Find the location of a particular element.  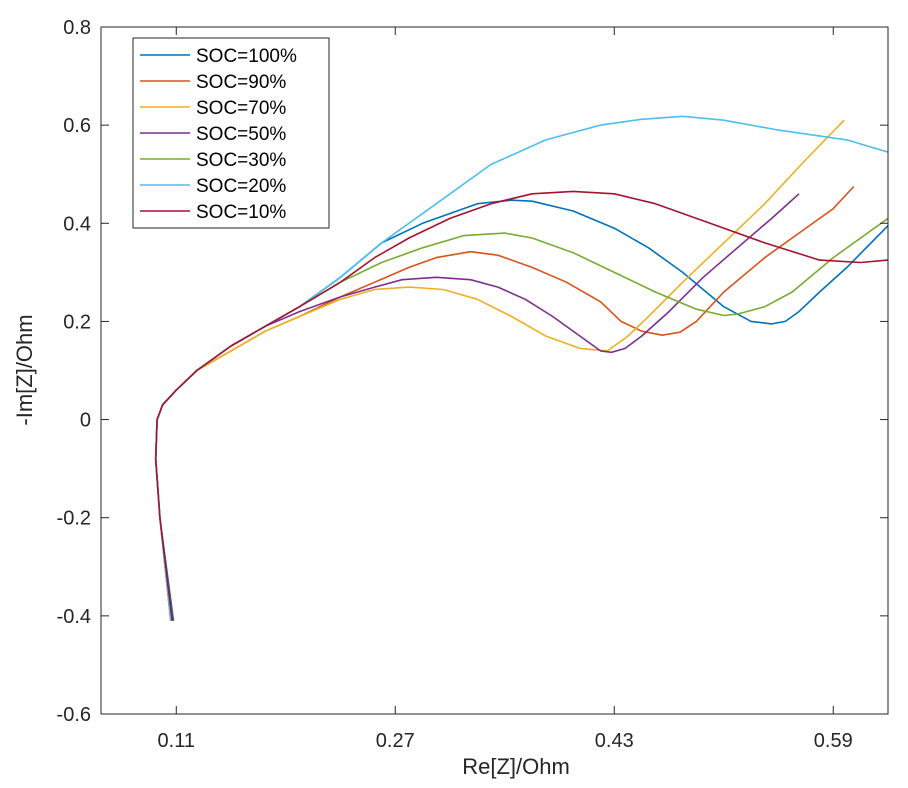

x-axis-label: Re[Z]/Ohm is located at coordinates (516, 766).